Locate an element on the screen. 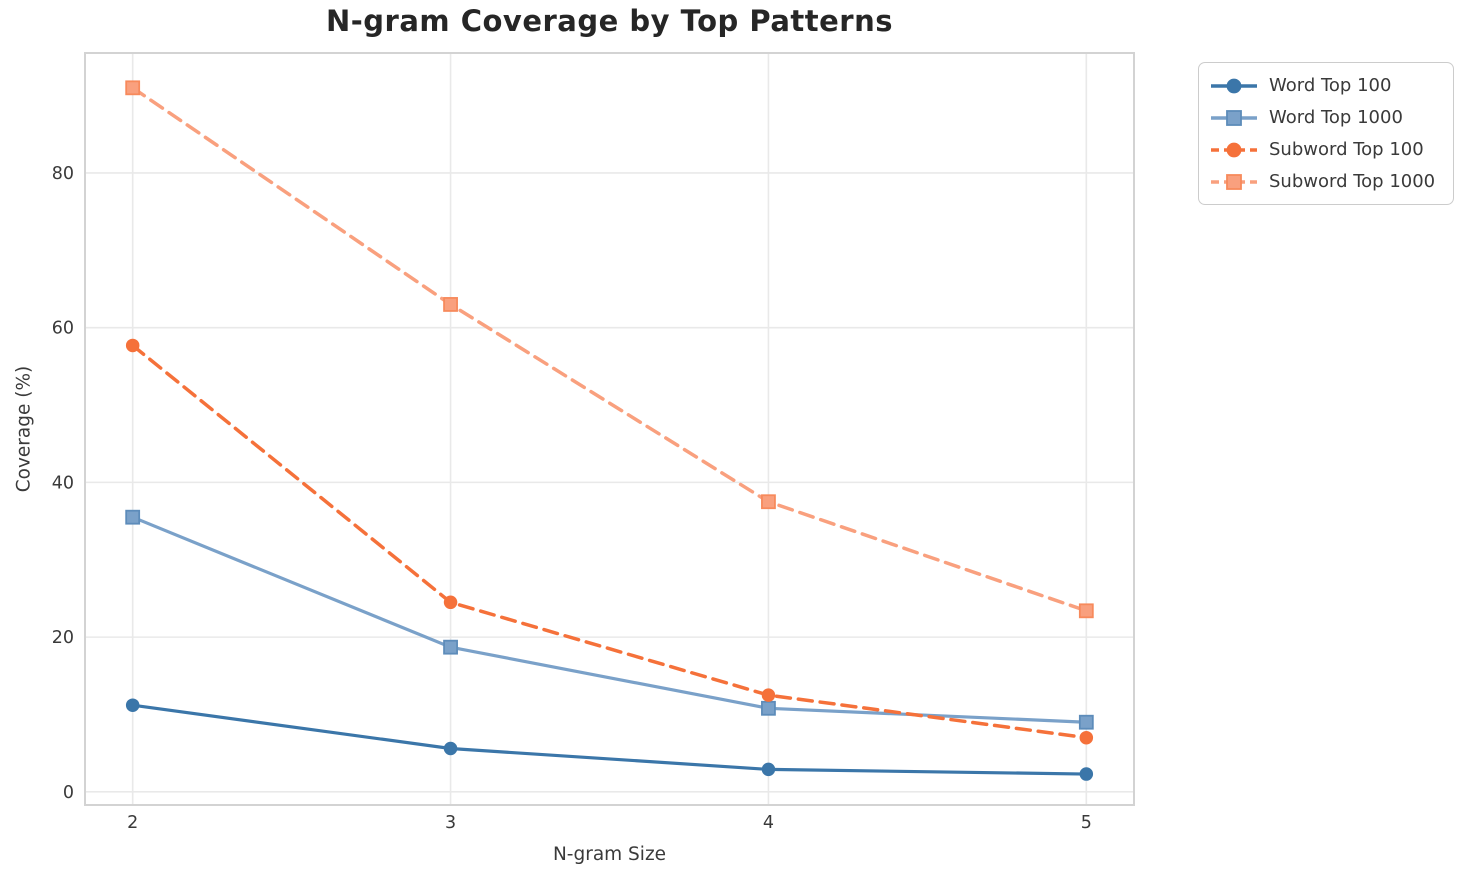  x-tick-label: 2 is located at coordinates (132, 823).